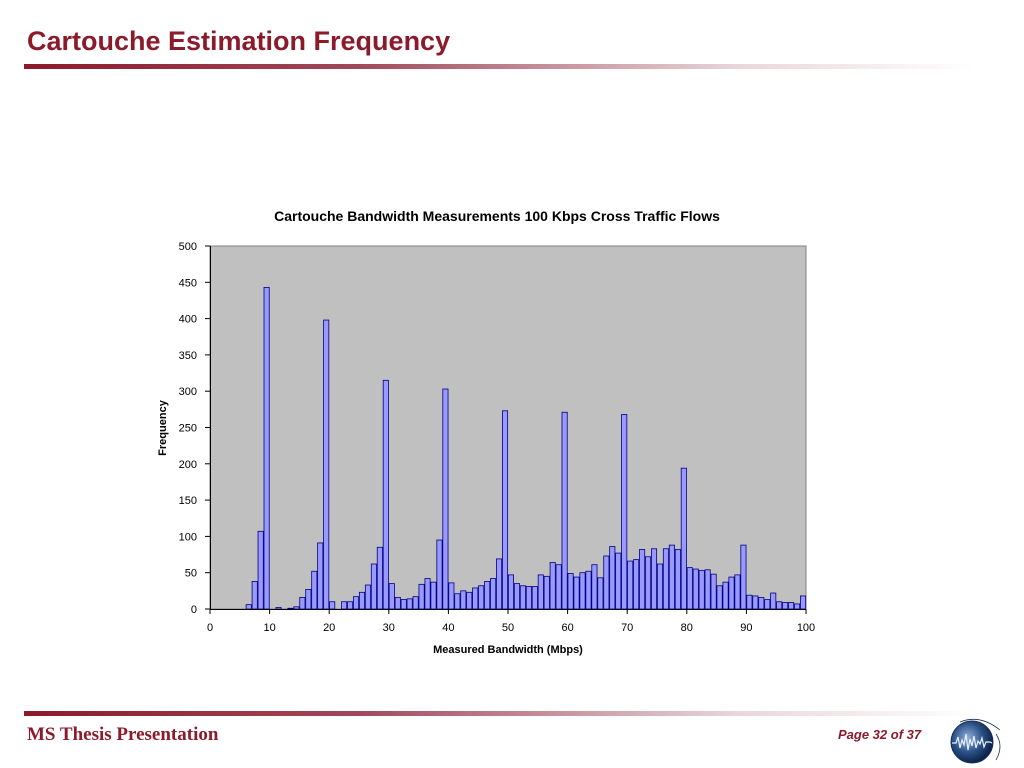 The width and height of the screenshot is (1024, 768). What do you see at coordinates (188, 537) in the screenshot?
I see `y-tick-label: 100` at bounding box center [188, 537].